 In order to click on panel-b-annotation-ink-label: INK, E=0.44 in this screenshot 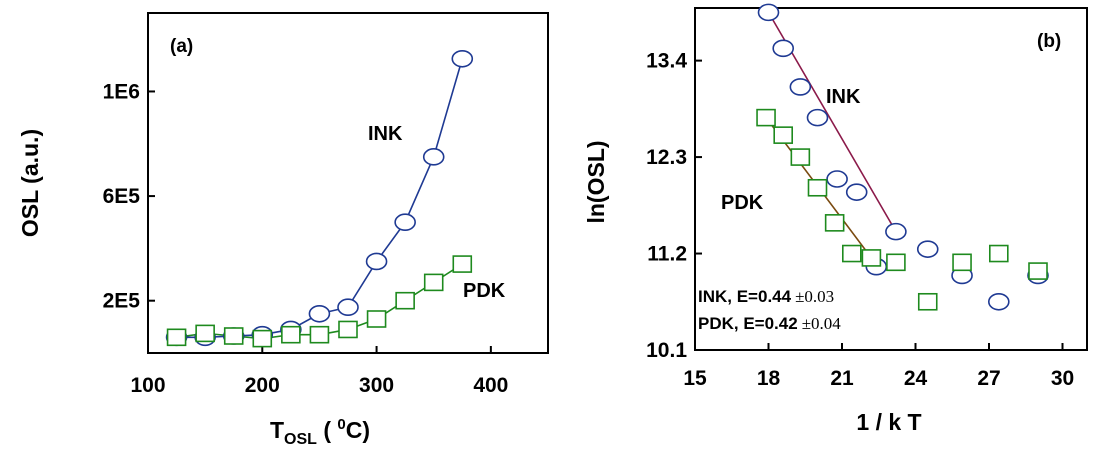, I will do `click(745, 296)`.